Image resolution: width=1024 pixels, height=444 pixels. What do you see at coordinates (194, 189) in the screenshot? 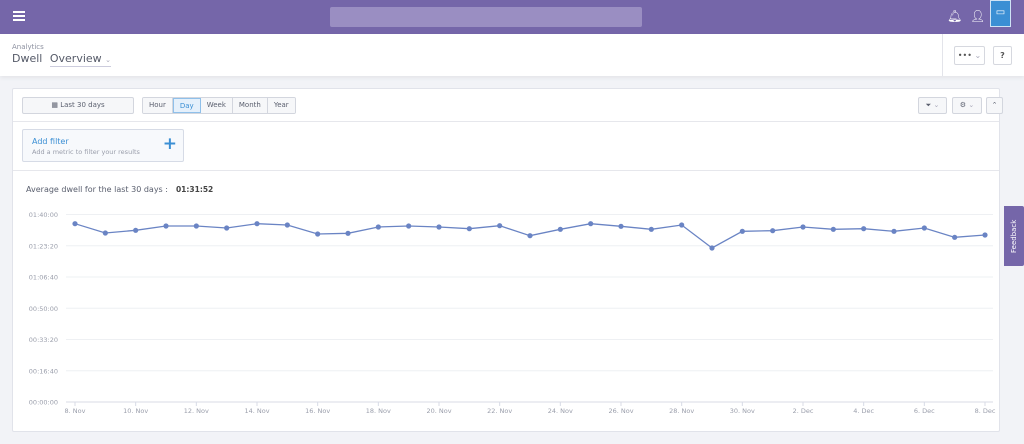
I see `average-value: 01:31:52` at bounding box center [194, 189].